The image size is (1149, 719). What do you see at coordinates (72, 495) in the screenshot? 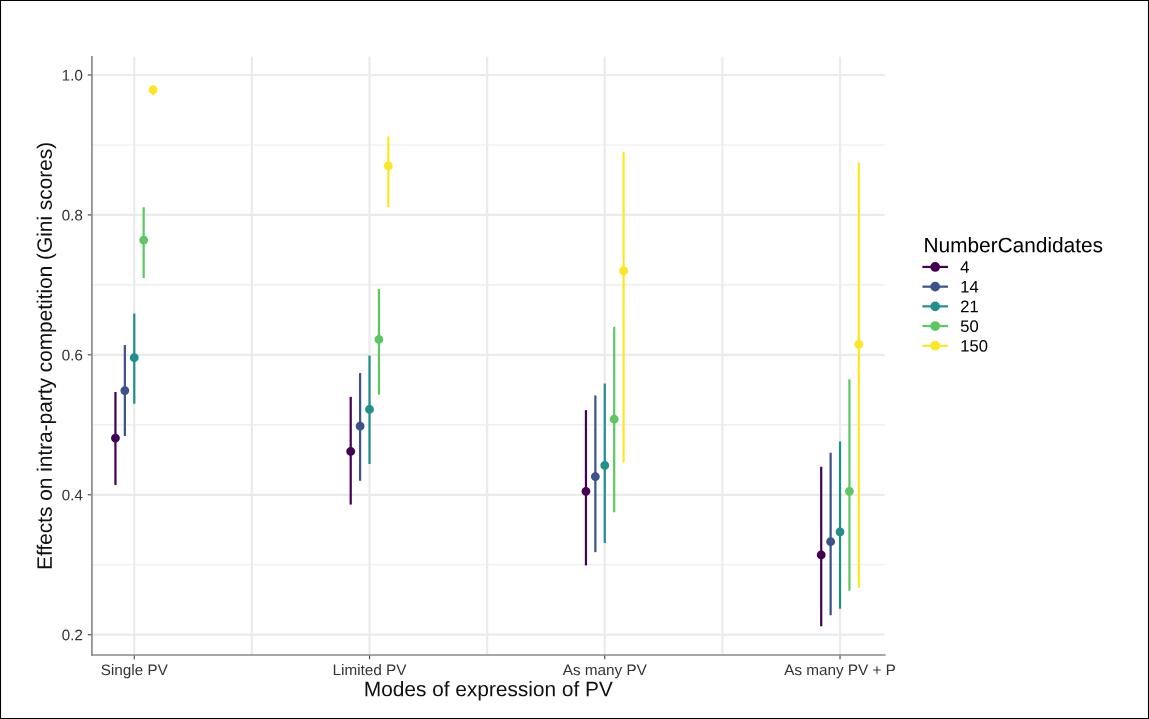
I see `y-tick-label: 0.4` at bounding box center [72, 495].